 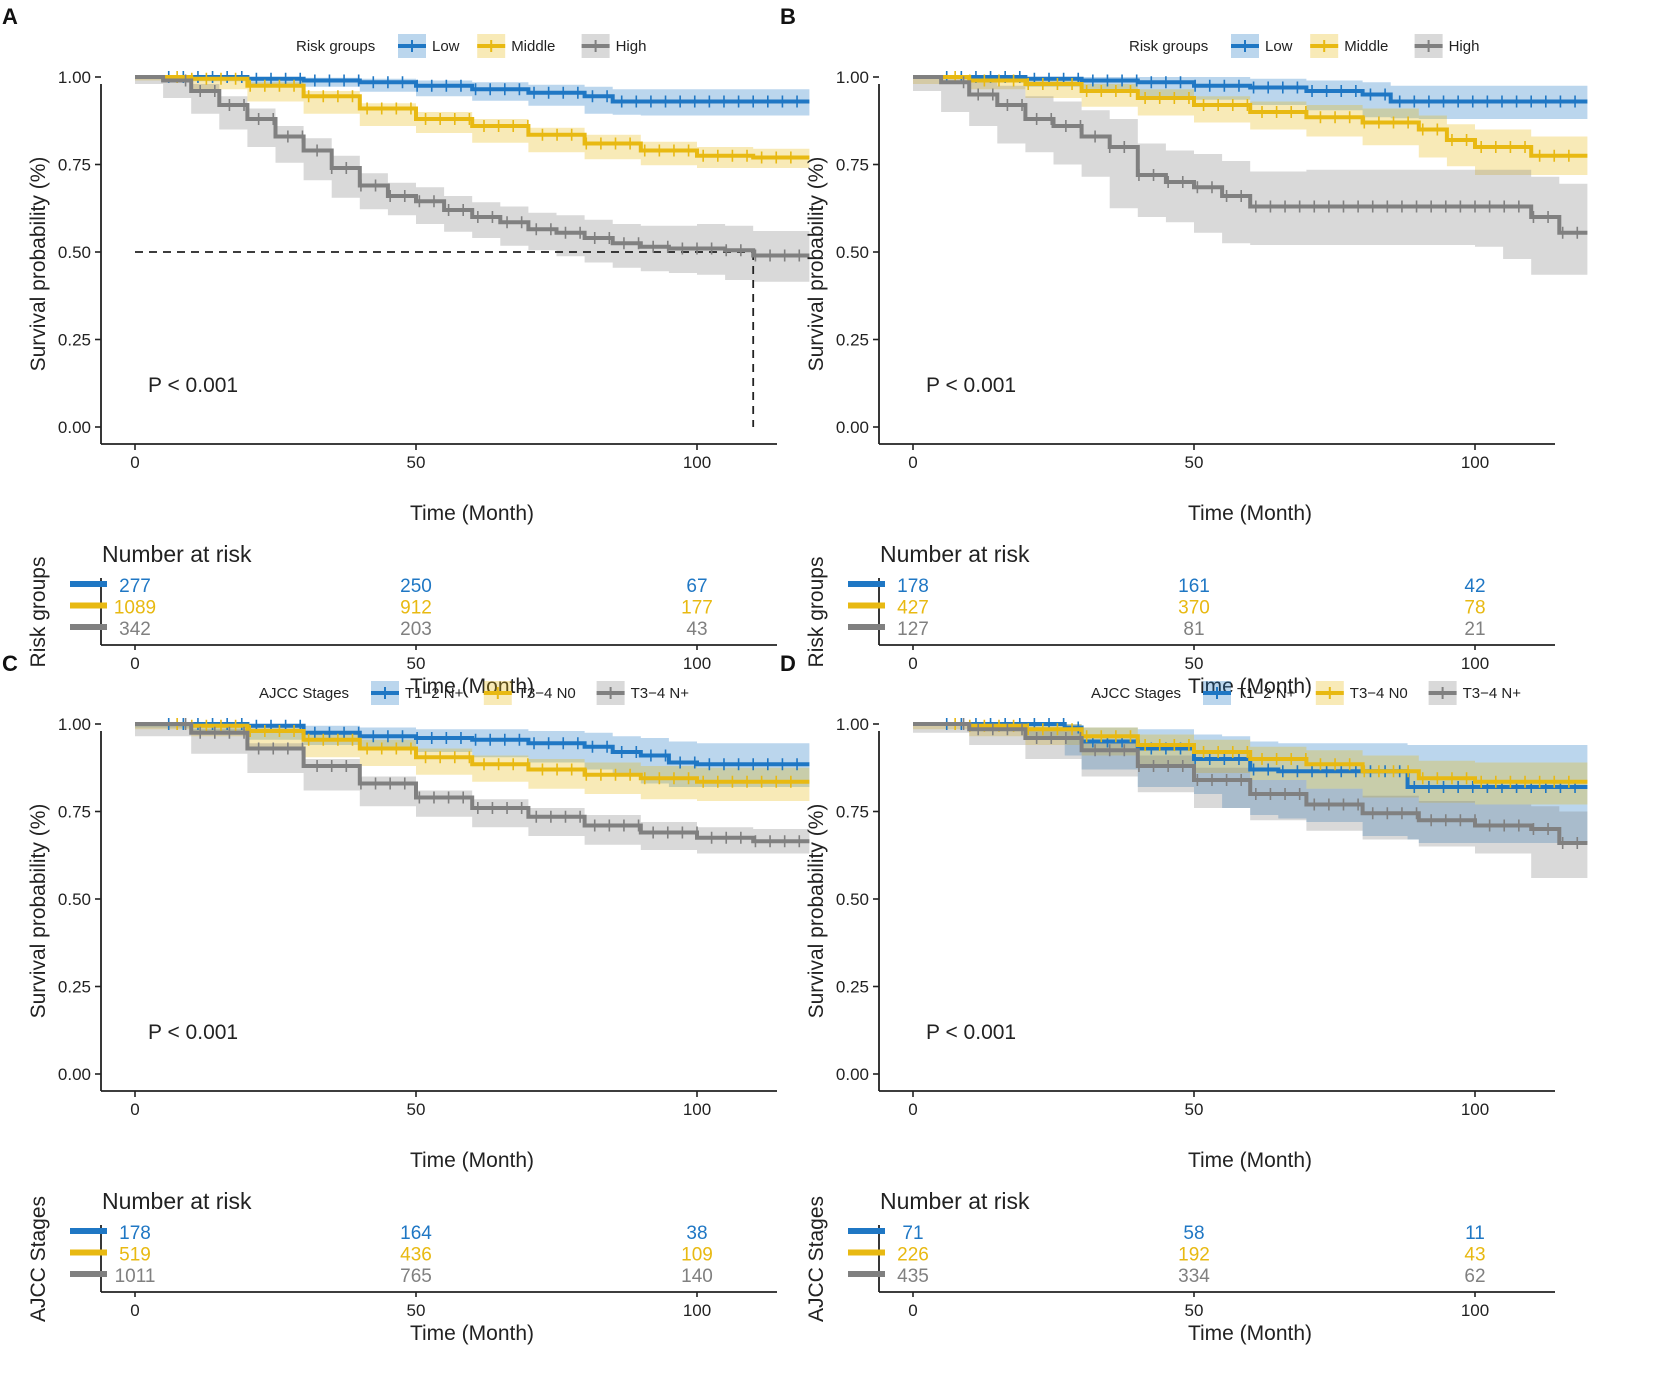 I want to click on risk-count: 81, so click(x=1193, y=629).